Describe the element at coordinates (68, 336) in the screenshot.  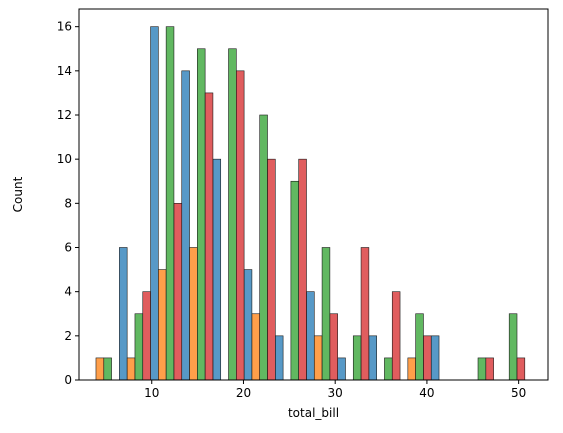
I see `y-tick-label: 2` at that location.